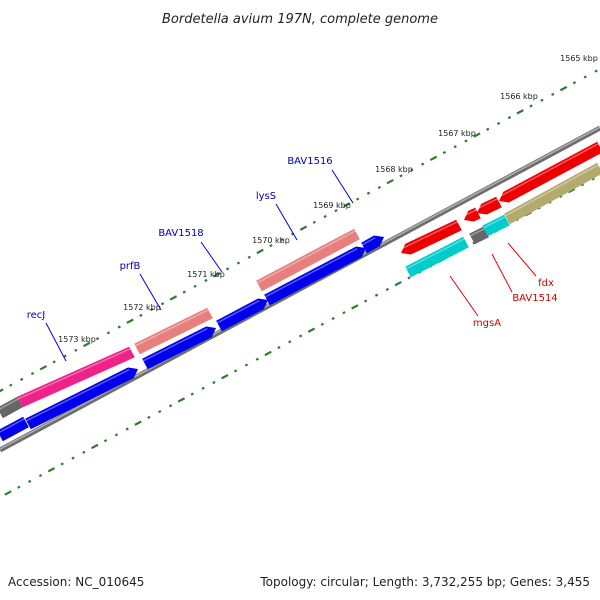  Describe the element at coordinates (579, 58) in the screenshot. I see `tick-label: 1565 kbp` at that location.